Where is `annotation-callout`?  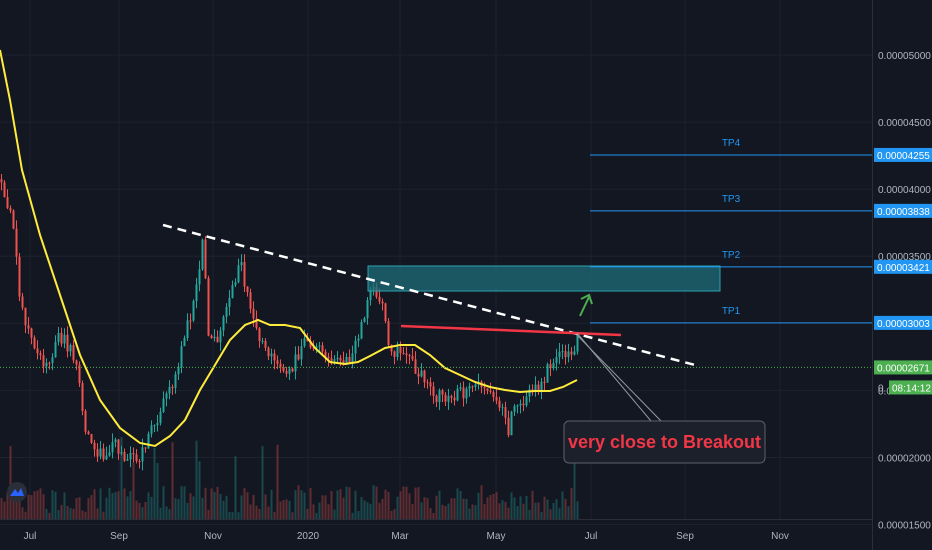
annotation-callout is located at coordinates (664, 442).